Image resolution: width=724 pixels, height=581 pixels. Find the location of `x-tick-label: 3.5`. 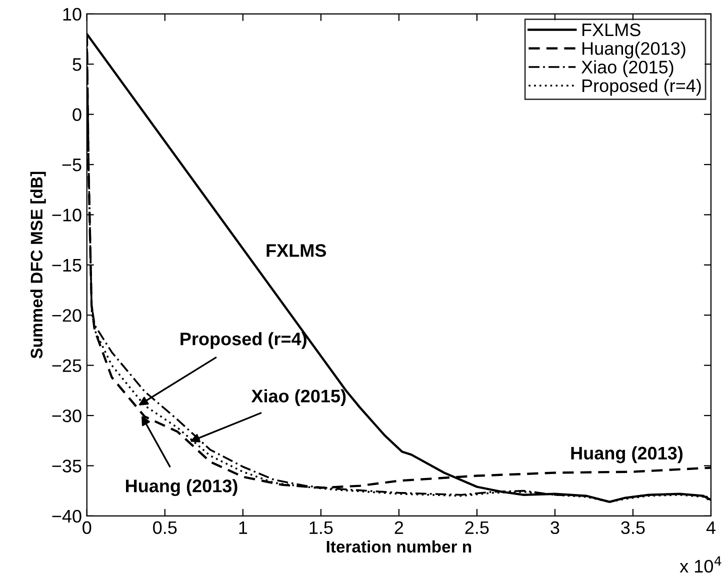

x-tick-label: 3.5 is located at coordinates (633, 527).